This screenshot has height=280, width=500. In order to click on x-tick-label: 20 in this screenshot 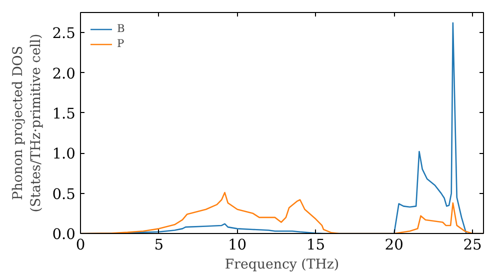, I will do `click(394, 245)`.